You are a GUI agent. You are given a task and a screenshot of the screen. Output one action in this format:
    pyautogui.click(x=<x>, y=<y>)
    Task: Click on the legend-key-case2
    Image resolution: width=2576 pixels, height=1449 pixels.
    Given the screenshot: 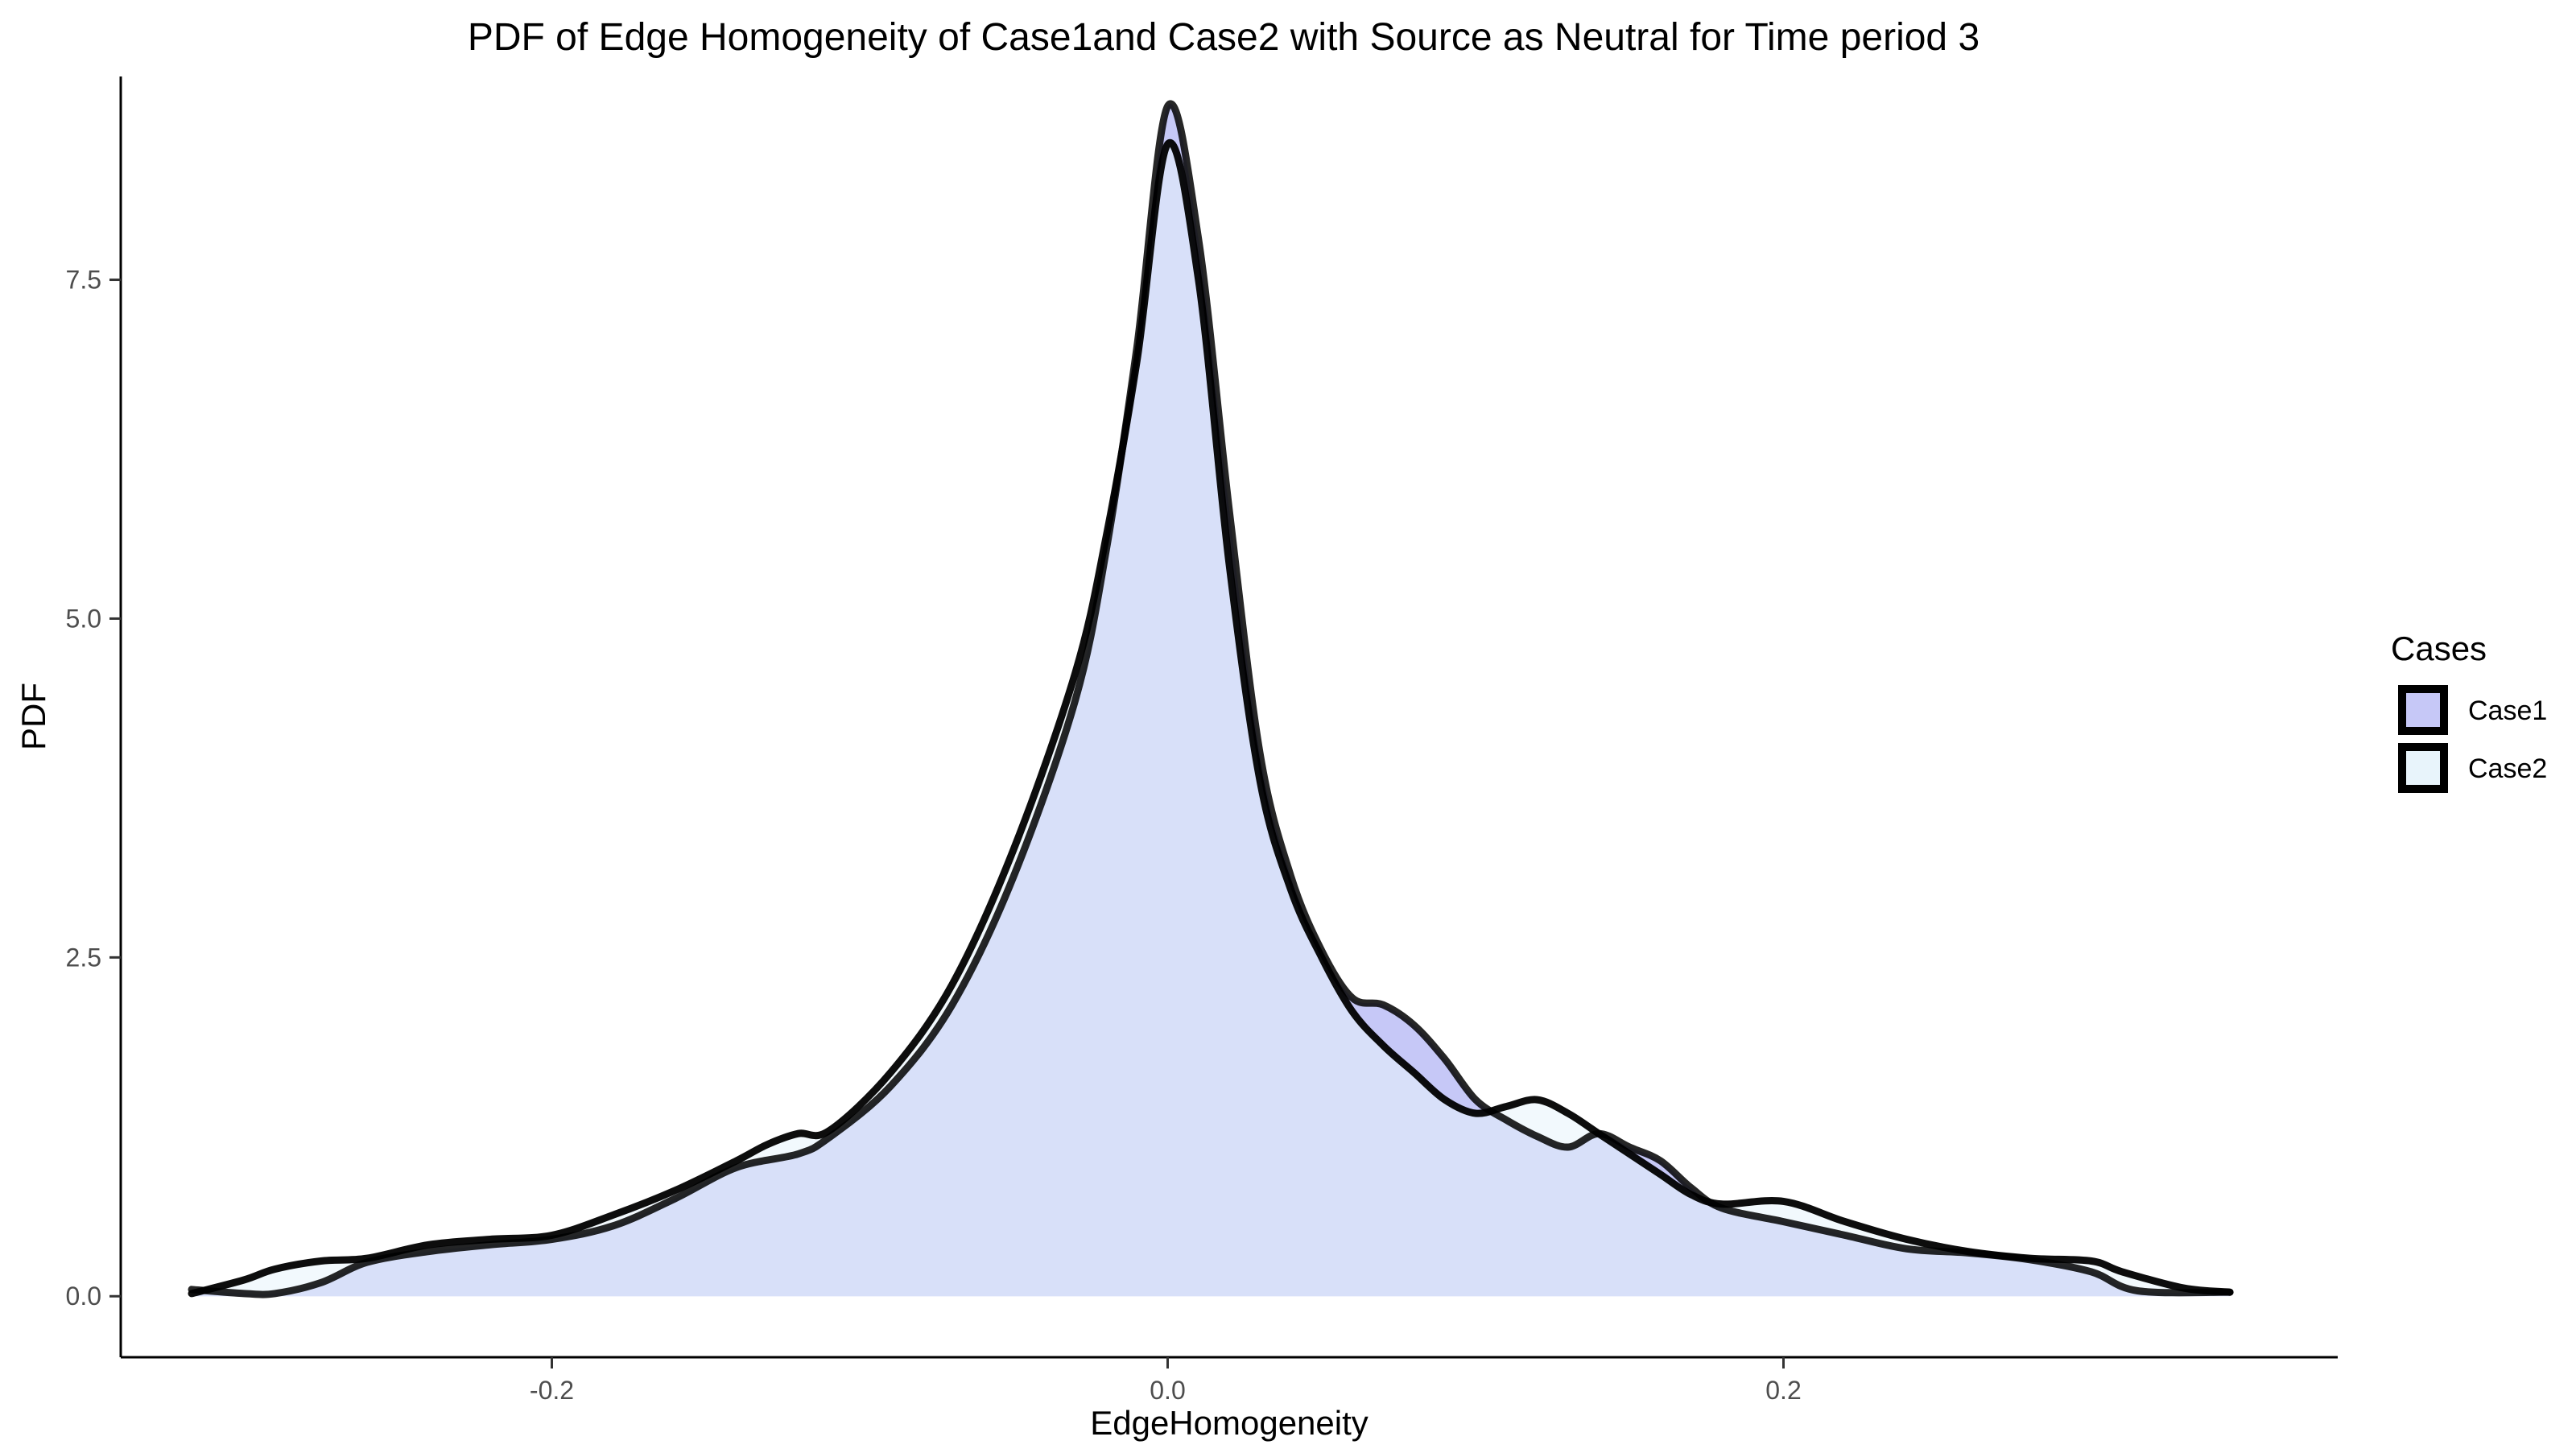 What is the action you would take?
    pyautogui.click(x=2423, y=768)
    